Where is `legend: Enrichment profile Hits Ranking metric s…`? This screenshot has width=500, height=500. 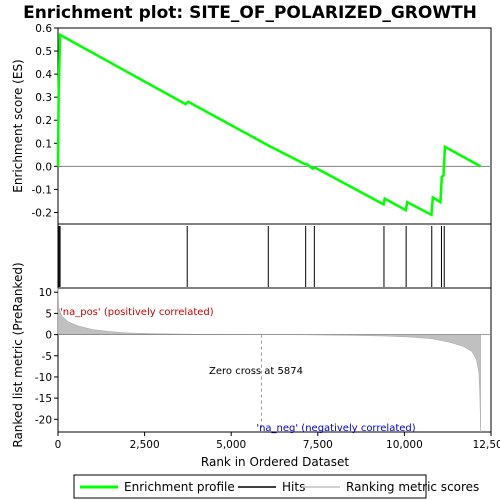
legend: Enrichment profile Hits Ranking metric s… is located at coordinates (276, 486).